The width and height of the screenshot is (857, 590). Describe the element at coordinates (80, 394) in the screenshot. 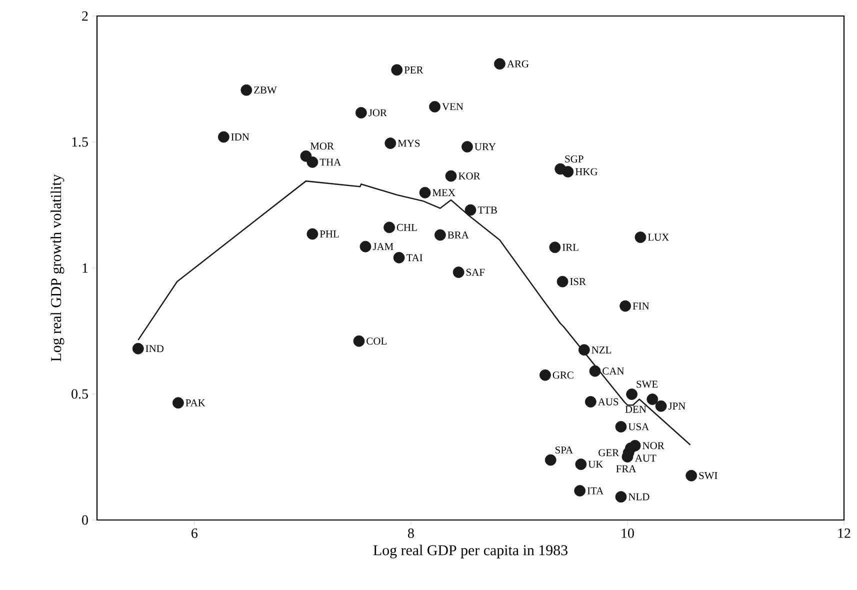

I see `y-tick-label: 0.5` at that location.